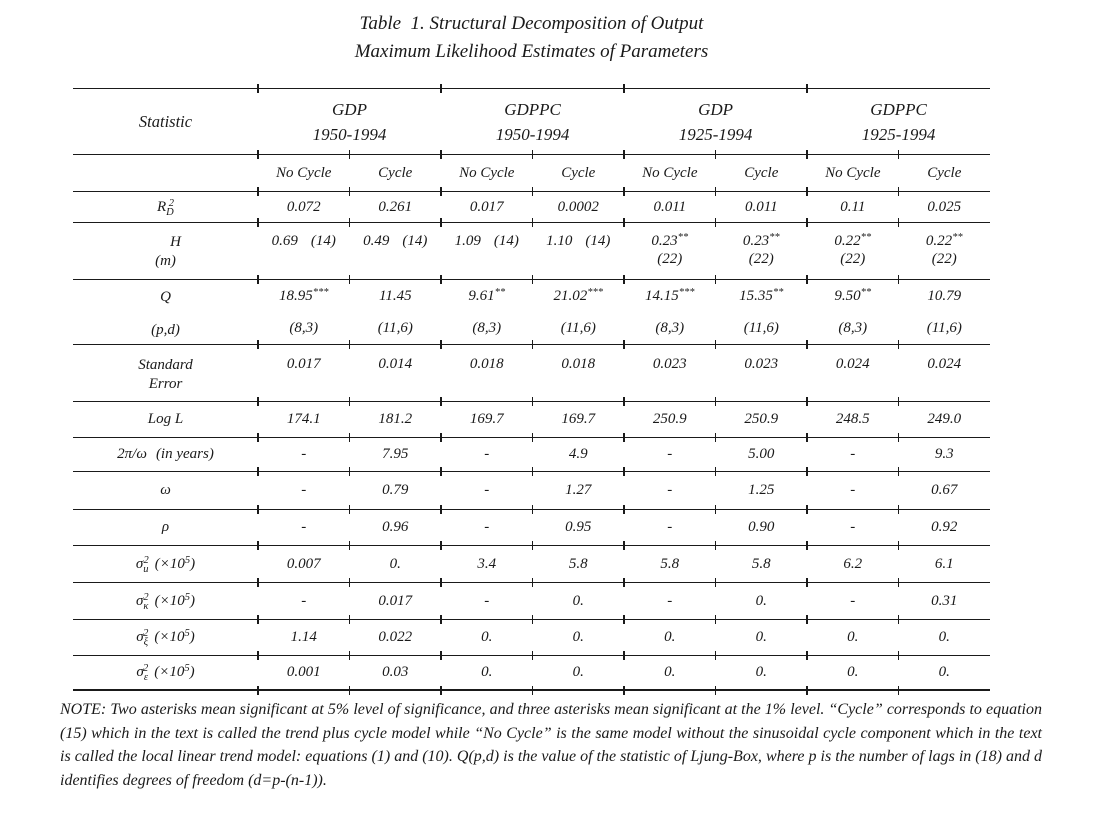 This screenshot has width=1100, height=814. What do you see at coordinates (395, 309) in the screenshot?
I see `table-cell: 11.45 (11,6)` at bounding box center [395, 309].